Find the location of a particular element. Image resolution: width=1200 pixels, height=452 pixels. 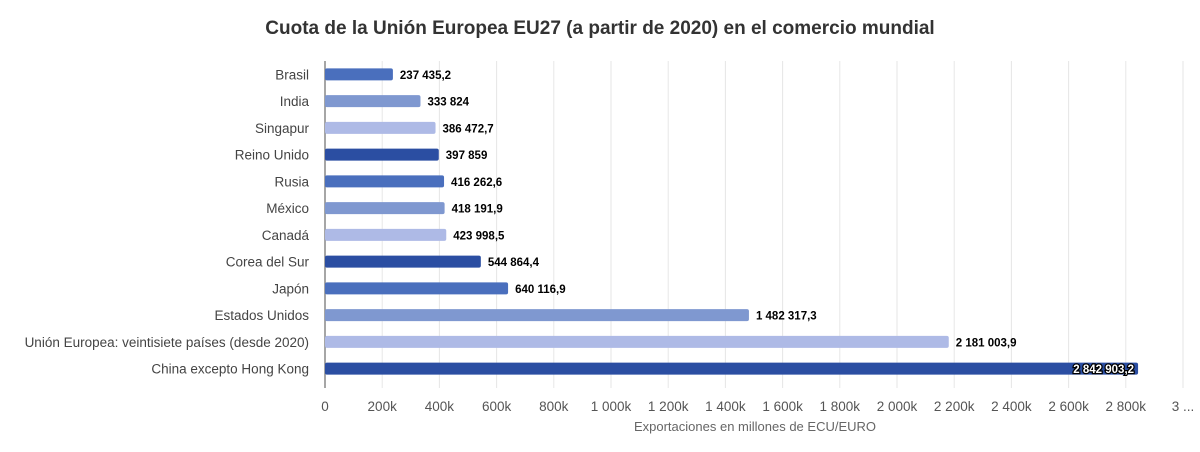

category-label: India is located at coordinates (295, 101).